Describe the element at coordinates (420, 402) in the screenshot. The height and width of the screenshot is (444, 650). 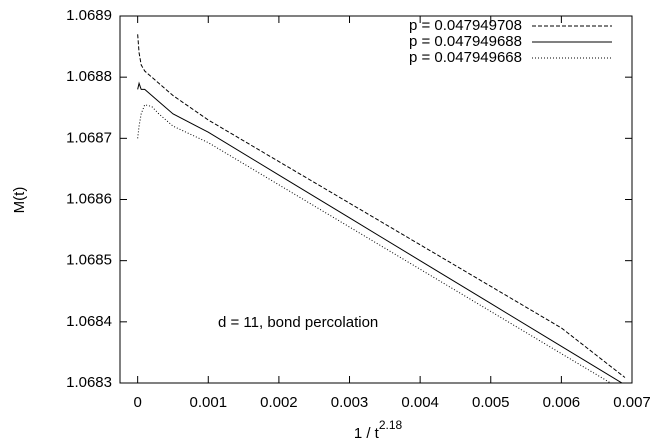
I see `x-tick-label: 0.004` at that location.